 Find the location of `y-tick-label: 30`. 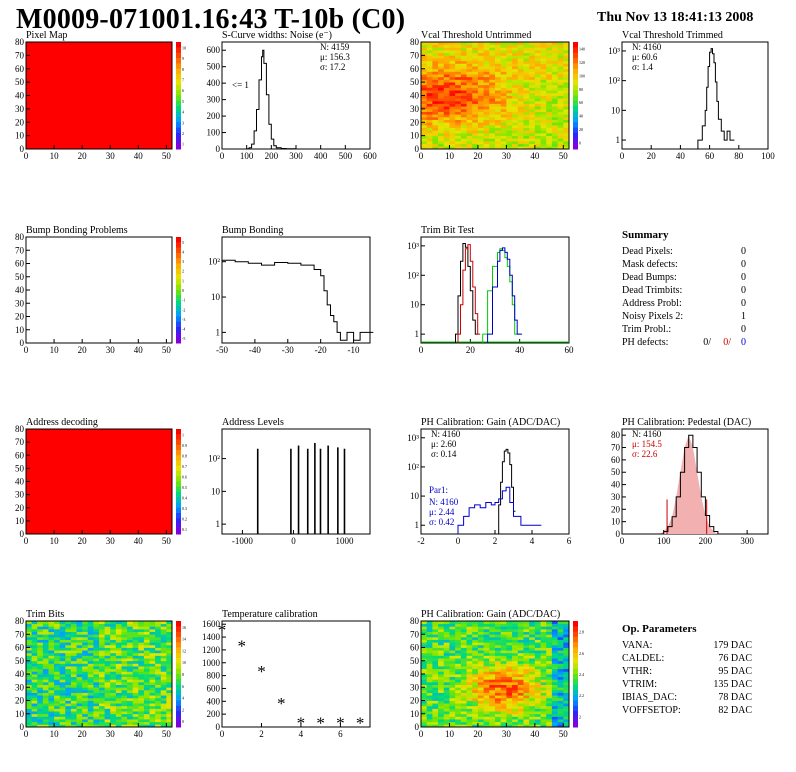

y-tick-label: 30 is located at coordinates (20, 495).